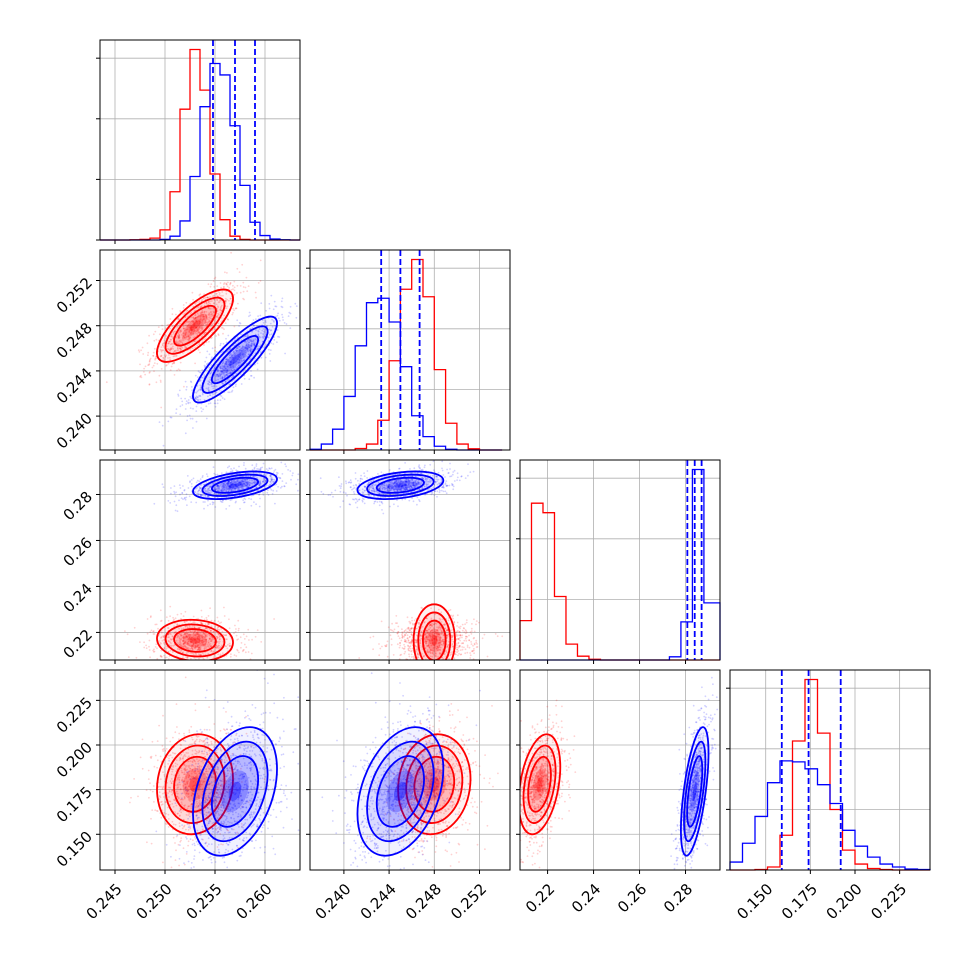  What do you see at coordinates (200, 350) in the screenshot?
I see `panel-bg` at bounding box center [200, 350].